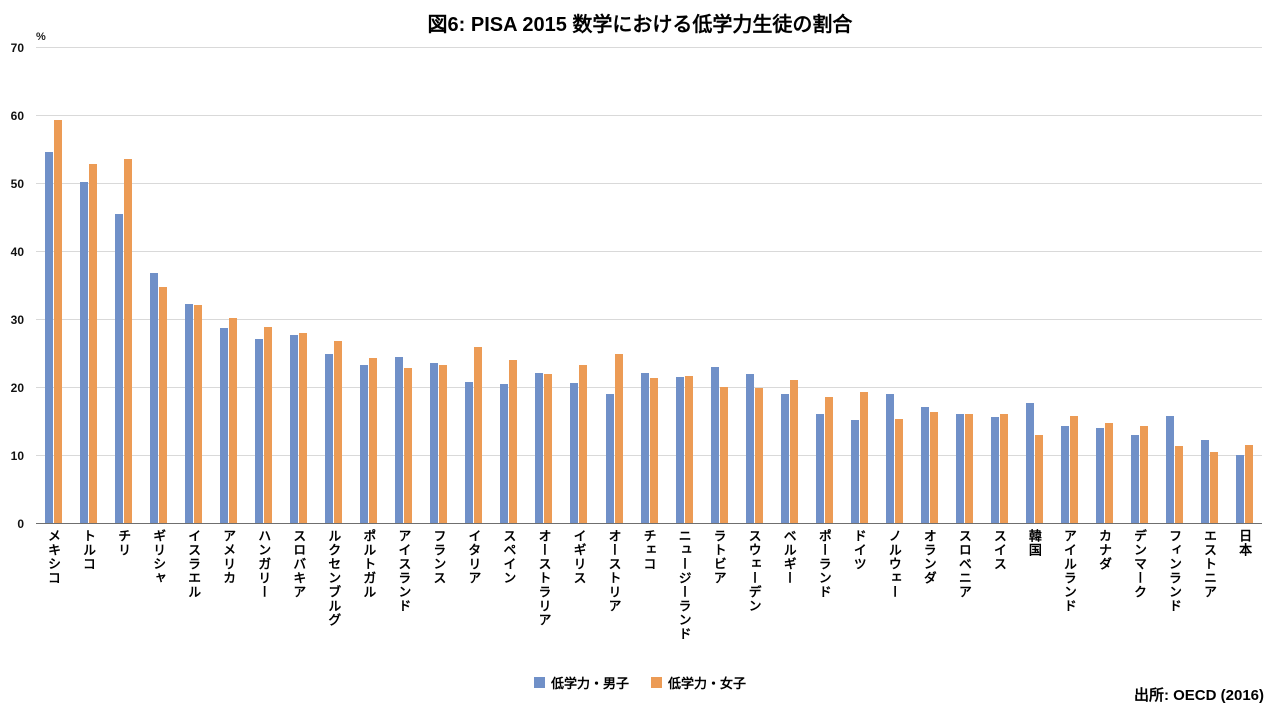 This screenshot has width=1280, height=714. I want to click on x-label-cell: ニュージーランド, so click(684, 585).